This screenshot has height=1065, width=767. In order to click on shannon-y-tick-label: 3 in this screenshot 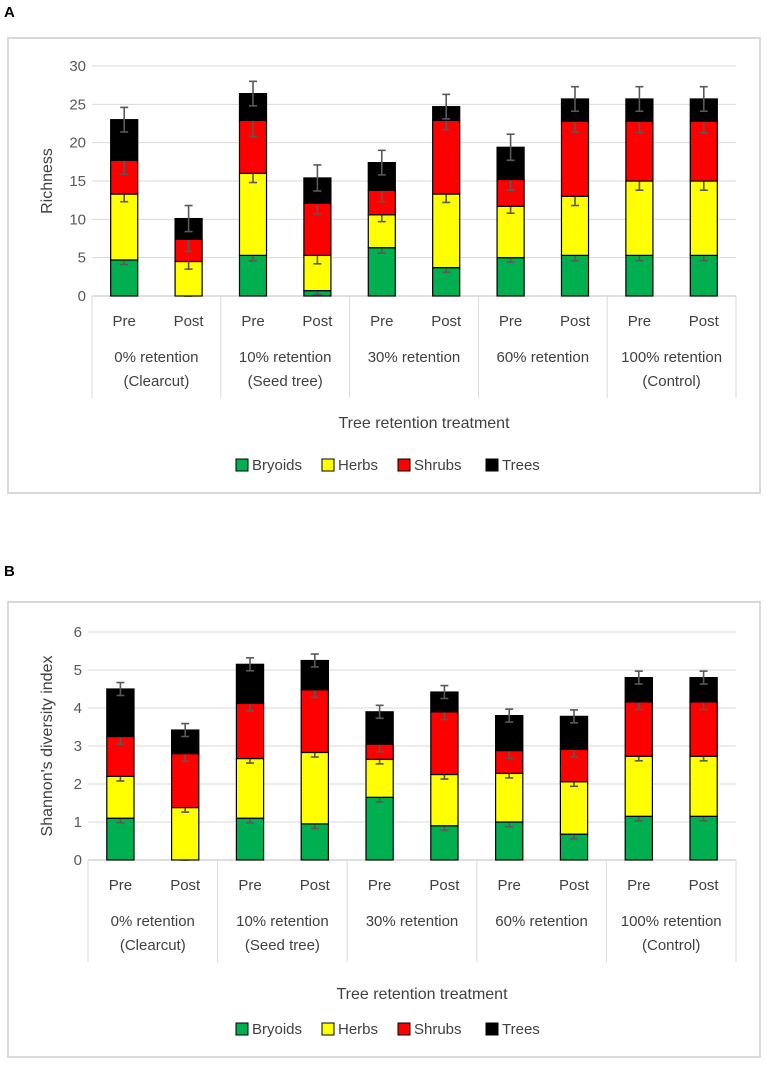, I will do `click(78, 746)`.